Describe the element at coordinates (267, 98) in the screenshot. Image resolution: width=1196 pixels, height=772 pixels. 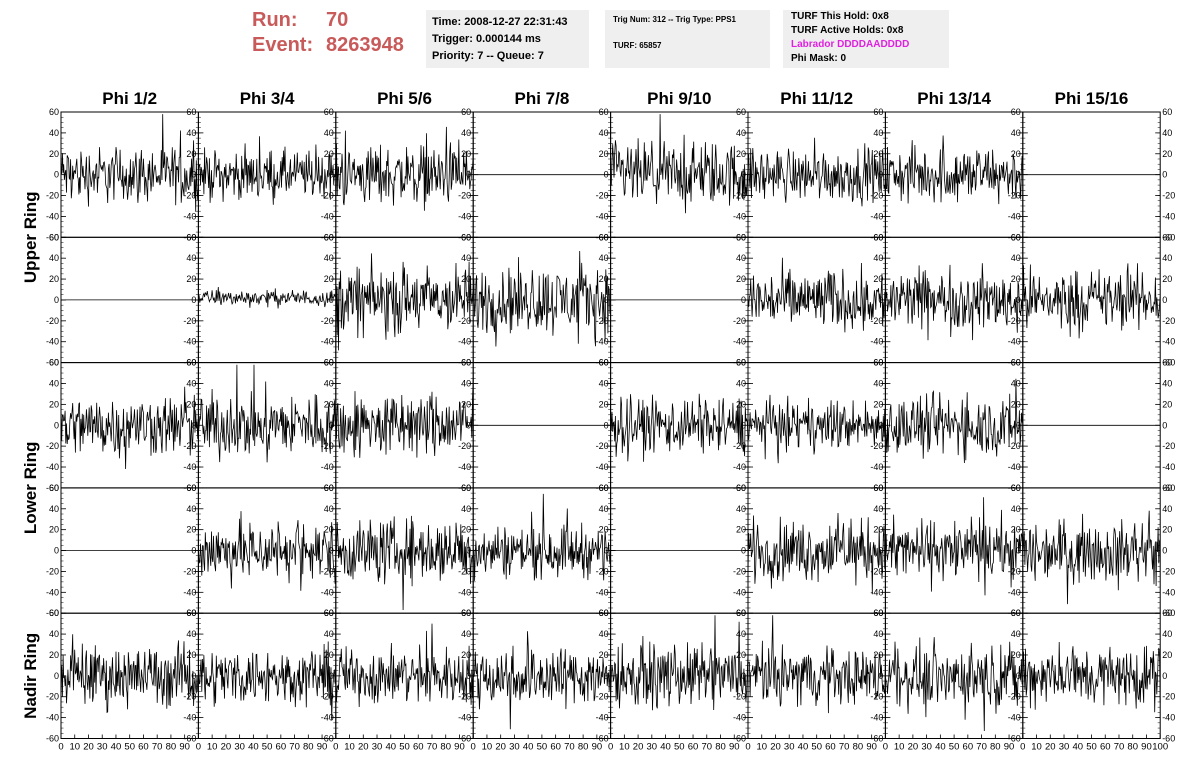
I see `column-title: Phi 3/4` at that location.